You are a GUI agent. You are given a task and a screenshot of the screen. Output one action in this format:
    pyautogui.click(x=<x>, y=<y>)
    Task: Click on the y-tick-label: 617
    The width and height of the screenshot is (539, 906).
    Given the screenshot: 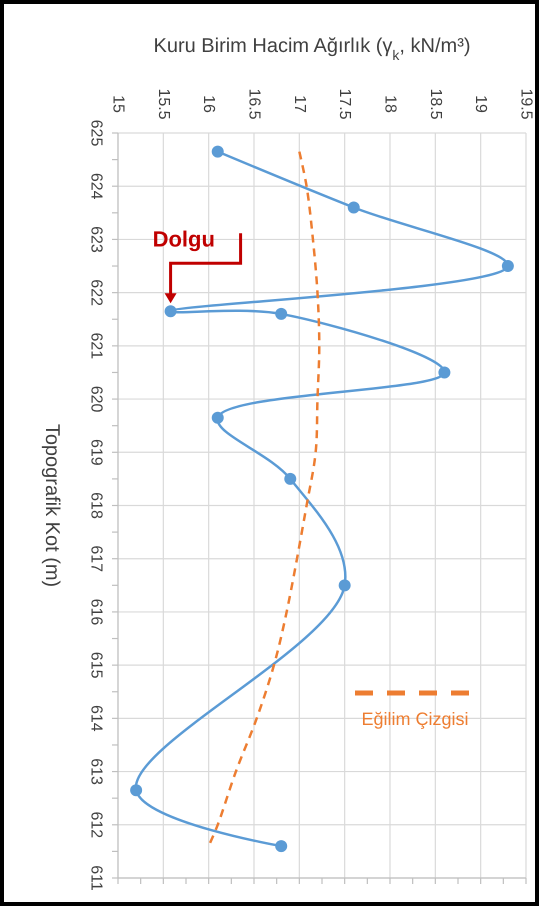 What is the action you would take?
    pyautogui.click(x=96, y=558)
    